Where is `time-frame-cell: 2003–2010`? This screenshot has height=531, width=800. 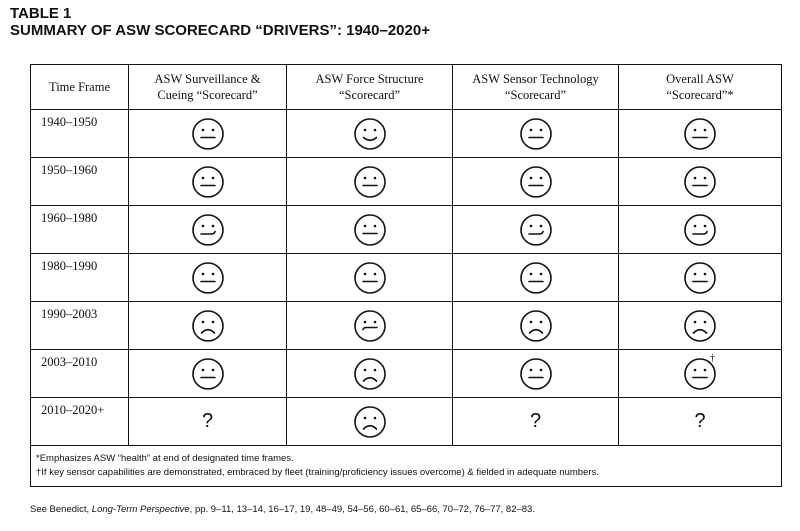 time-frame-cell: 2003–2010 is located at coordinates (79, 373).